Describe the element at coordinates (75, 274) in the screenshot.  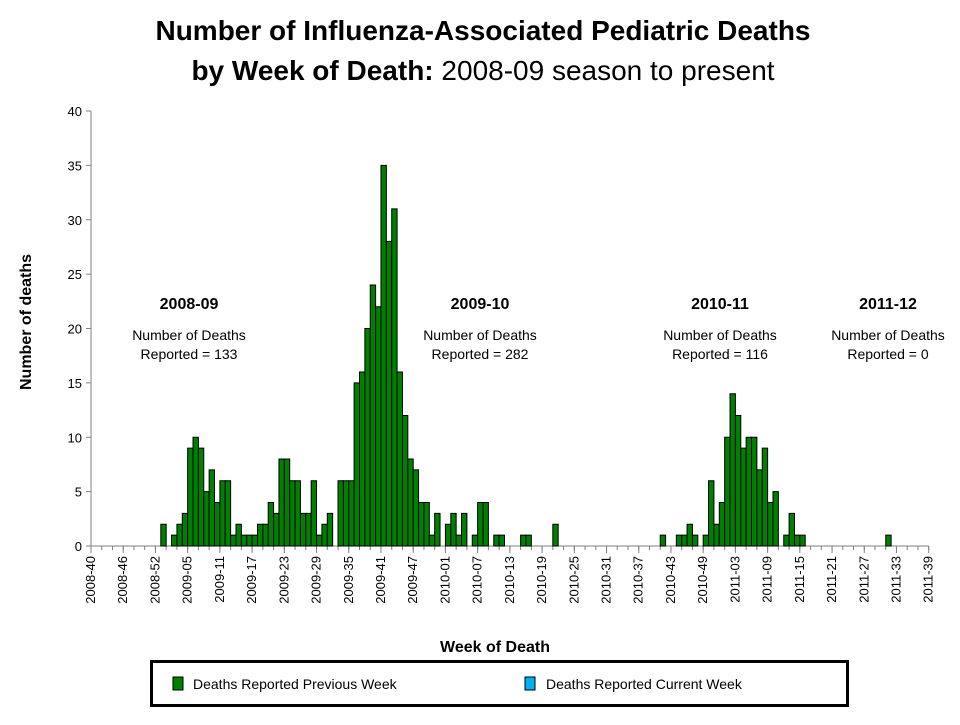
I see `y-tick-label: 25` at that location.